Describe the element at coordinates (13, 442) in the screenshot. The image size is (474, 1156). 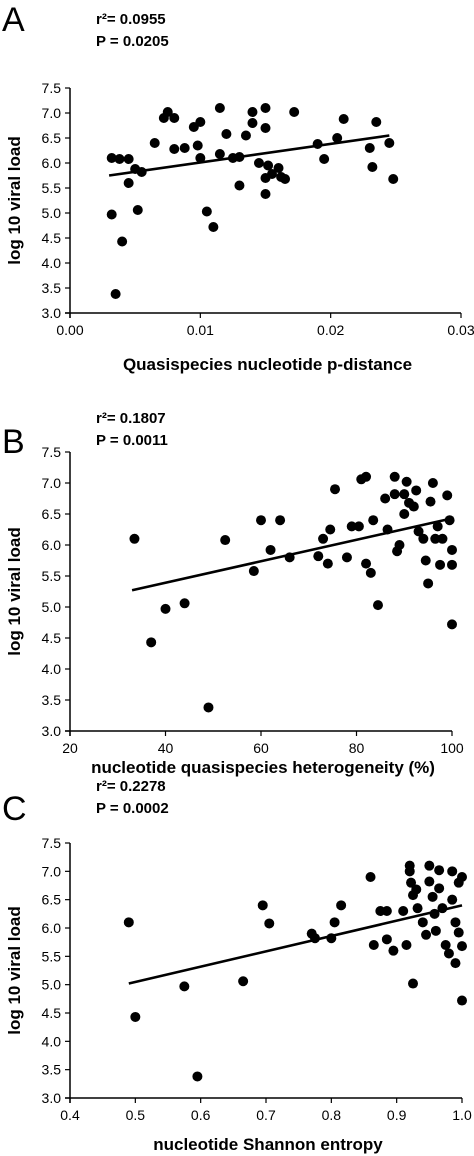
I see `panel-letter: B` at that location.